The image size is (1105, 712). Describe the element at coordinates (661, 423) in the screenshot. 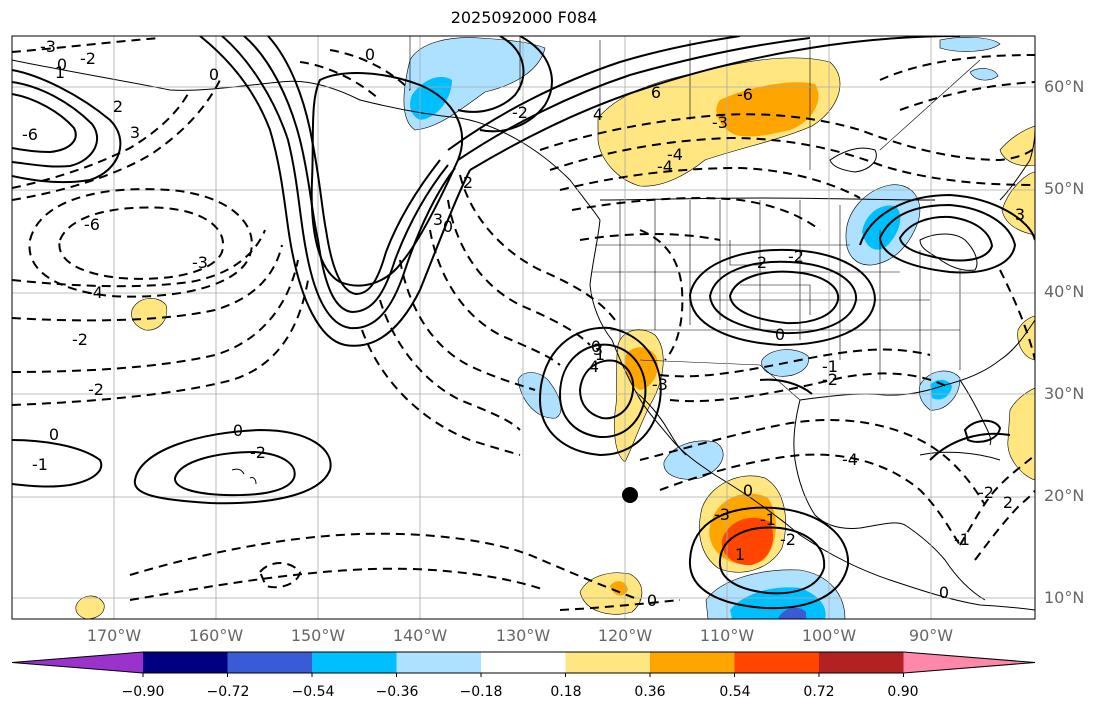

I see `baja-california` at that location.